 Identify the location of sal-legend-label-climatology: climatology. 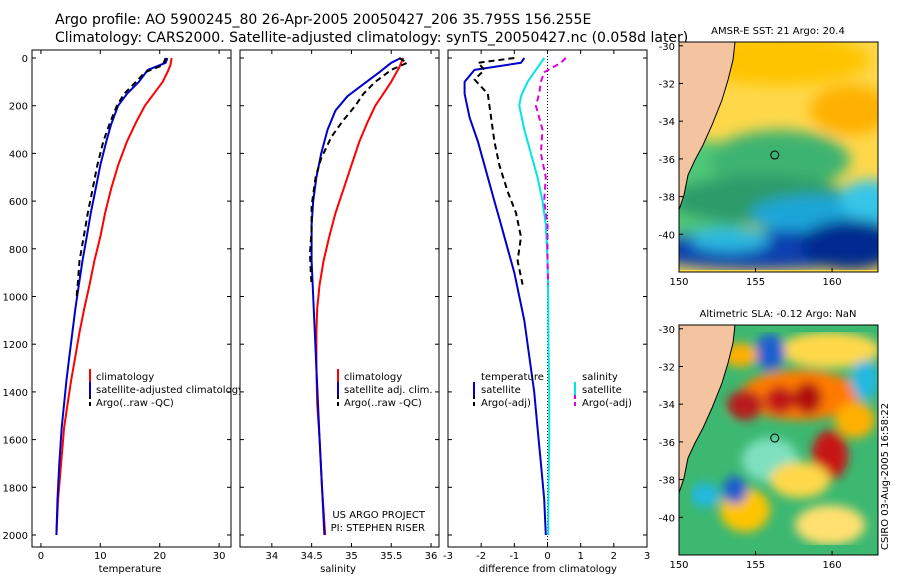
(373, 377).